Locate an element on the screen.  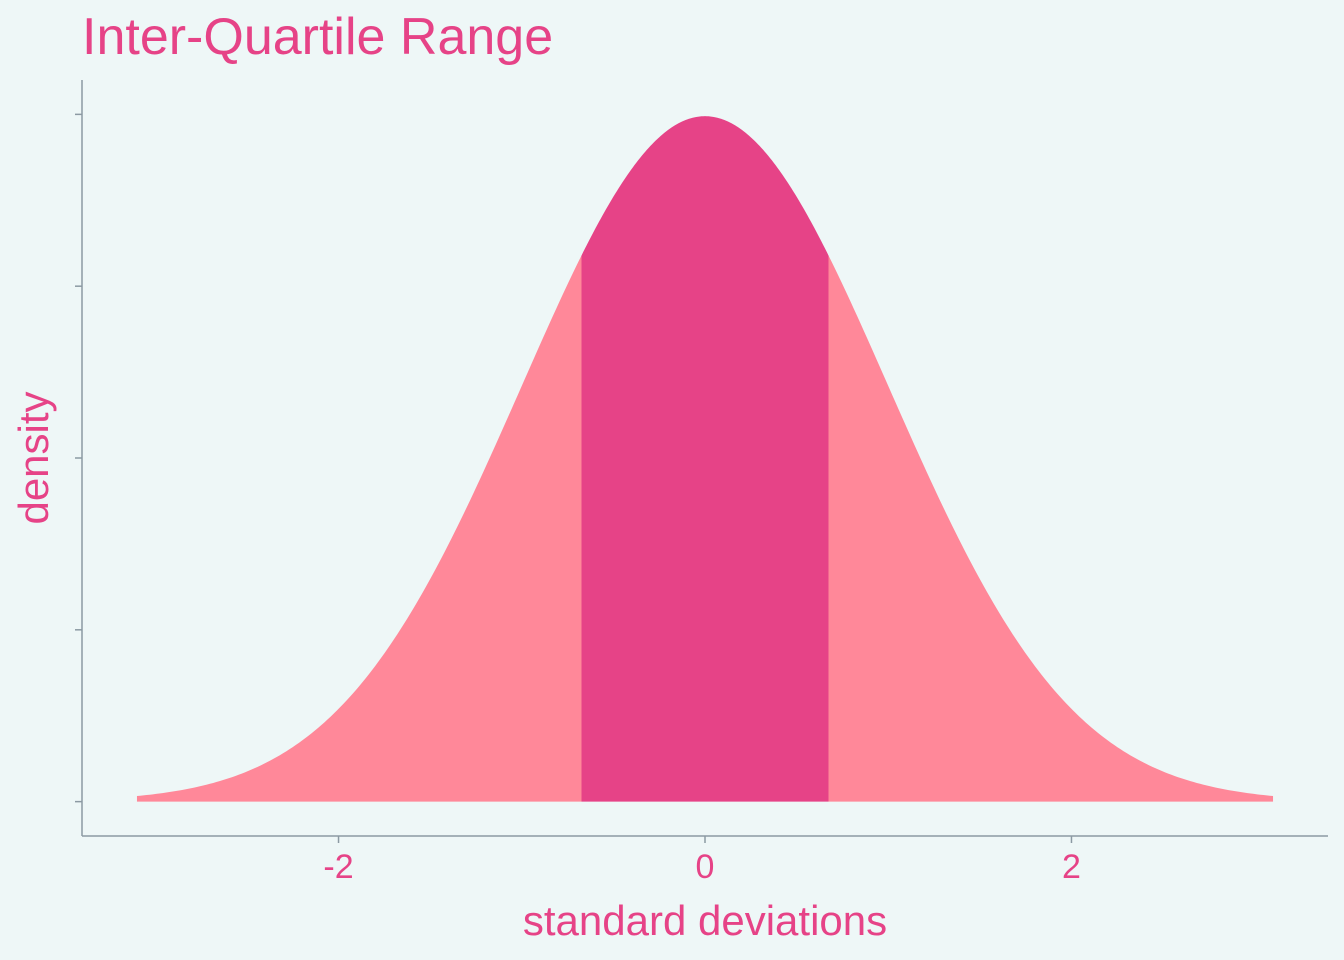
y-ticks is located at coordinates (78, 458).